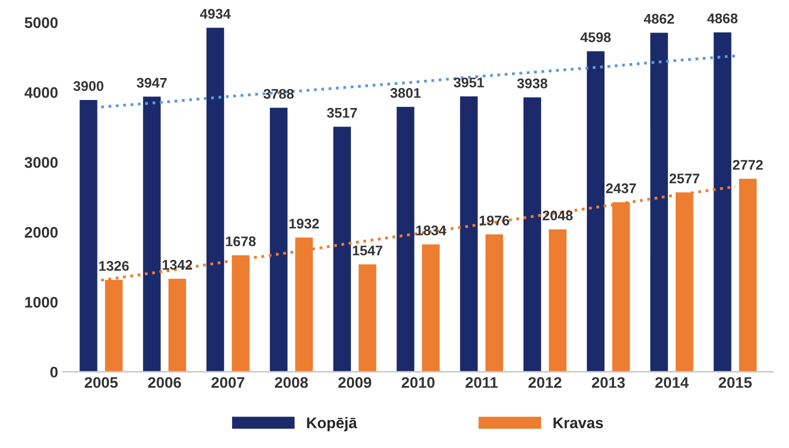  I want to click on data-label: 3517, so click(341, 113).